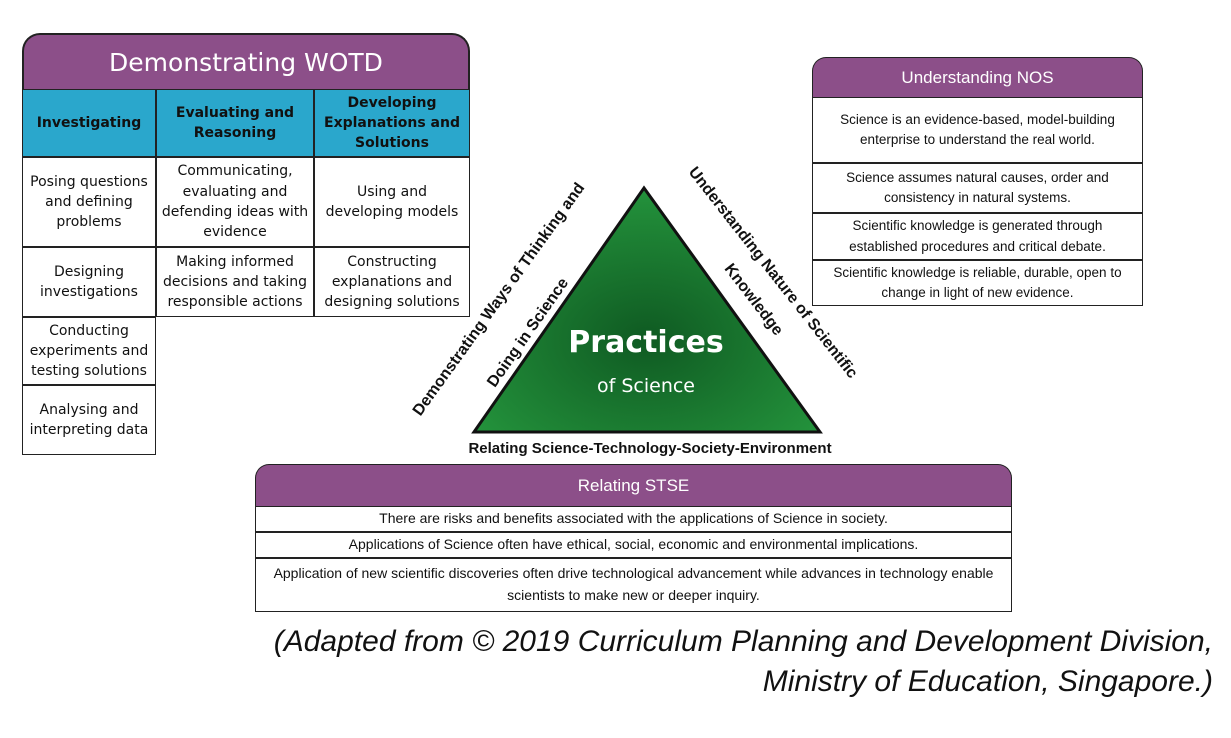 This screenshot has height=738, width=1231. I want to click on wotd-investigating-item: Designing investigations, so click(89, 282).